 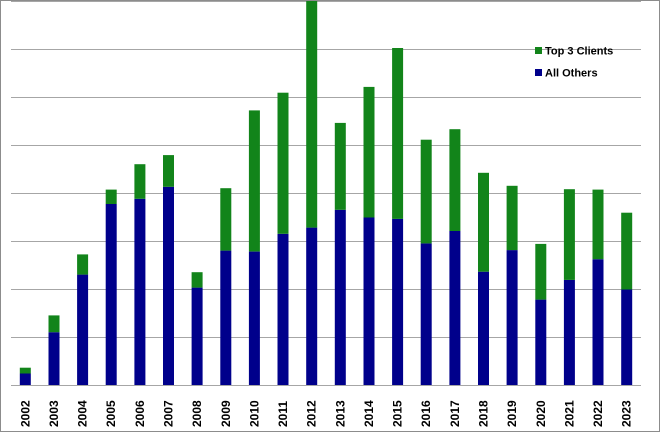 What do you see at coordinates (398, 133) in the screenshot?
I see `bar-top-3-clients-2015` at bounding box center [398, 133].